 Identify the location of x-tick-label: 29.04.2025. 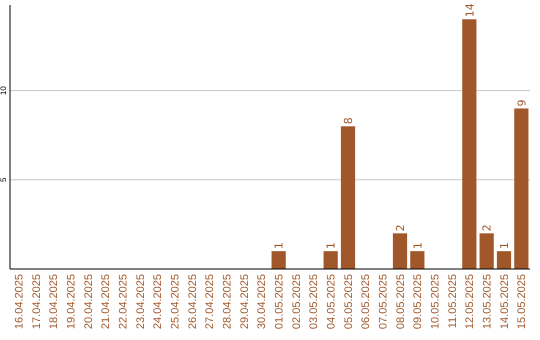
(244, 302).